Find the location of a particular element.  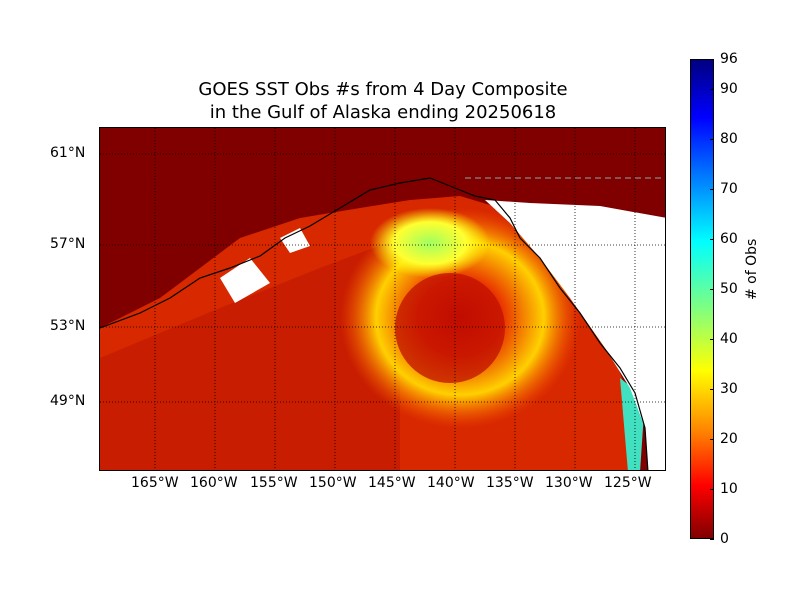

colorbar-label: # of Obs is located at coordinates (752, 269).